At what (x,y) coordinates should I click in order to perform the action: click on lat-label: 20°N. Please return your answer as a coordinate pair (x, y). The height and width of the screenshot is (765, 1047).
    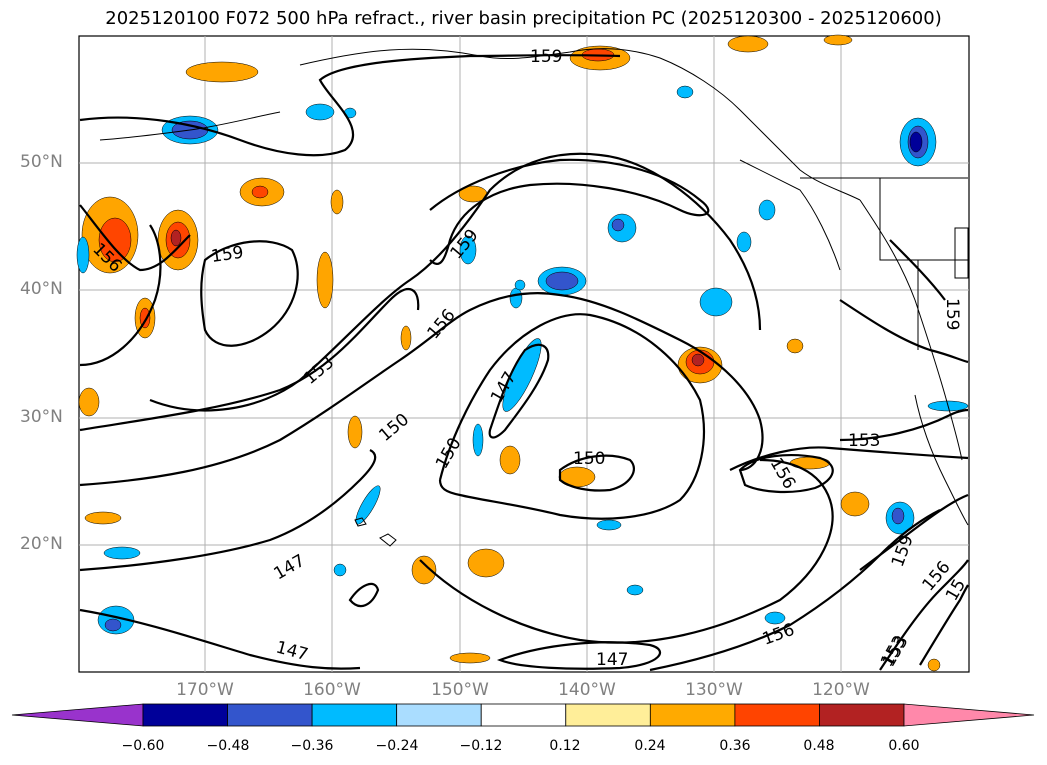
    Looking at the image, I should click on (41, 544).